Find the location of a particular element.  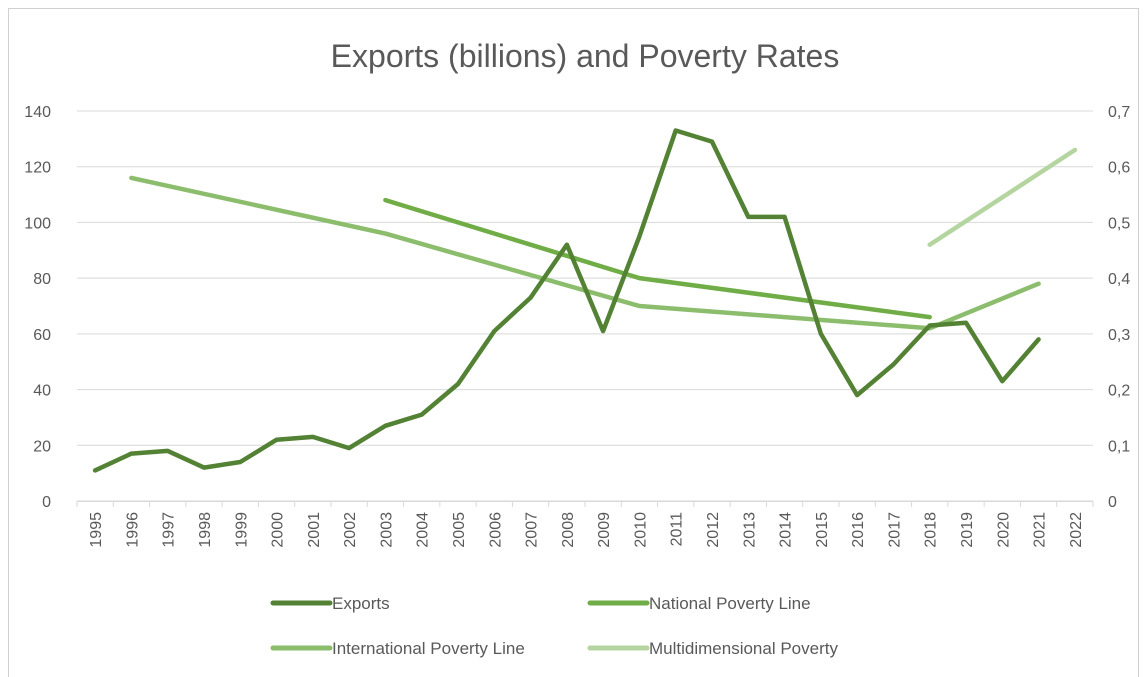

x-tick-label: 1995 is located at coordinates (96, 530).